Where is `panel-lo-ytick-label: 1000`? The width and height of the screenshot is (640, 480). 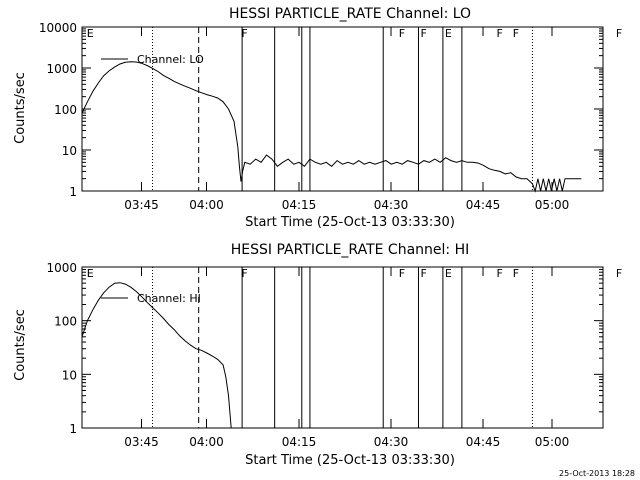 panel-lo-ytick-label: 1000 is located at coordinates (61, 69).